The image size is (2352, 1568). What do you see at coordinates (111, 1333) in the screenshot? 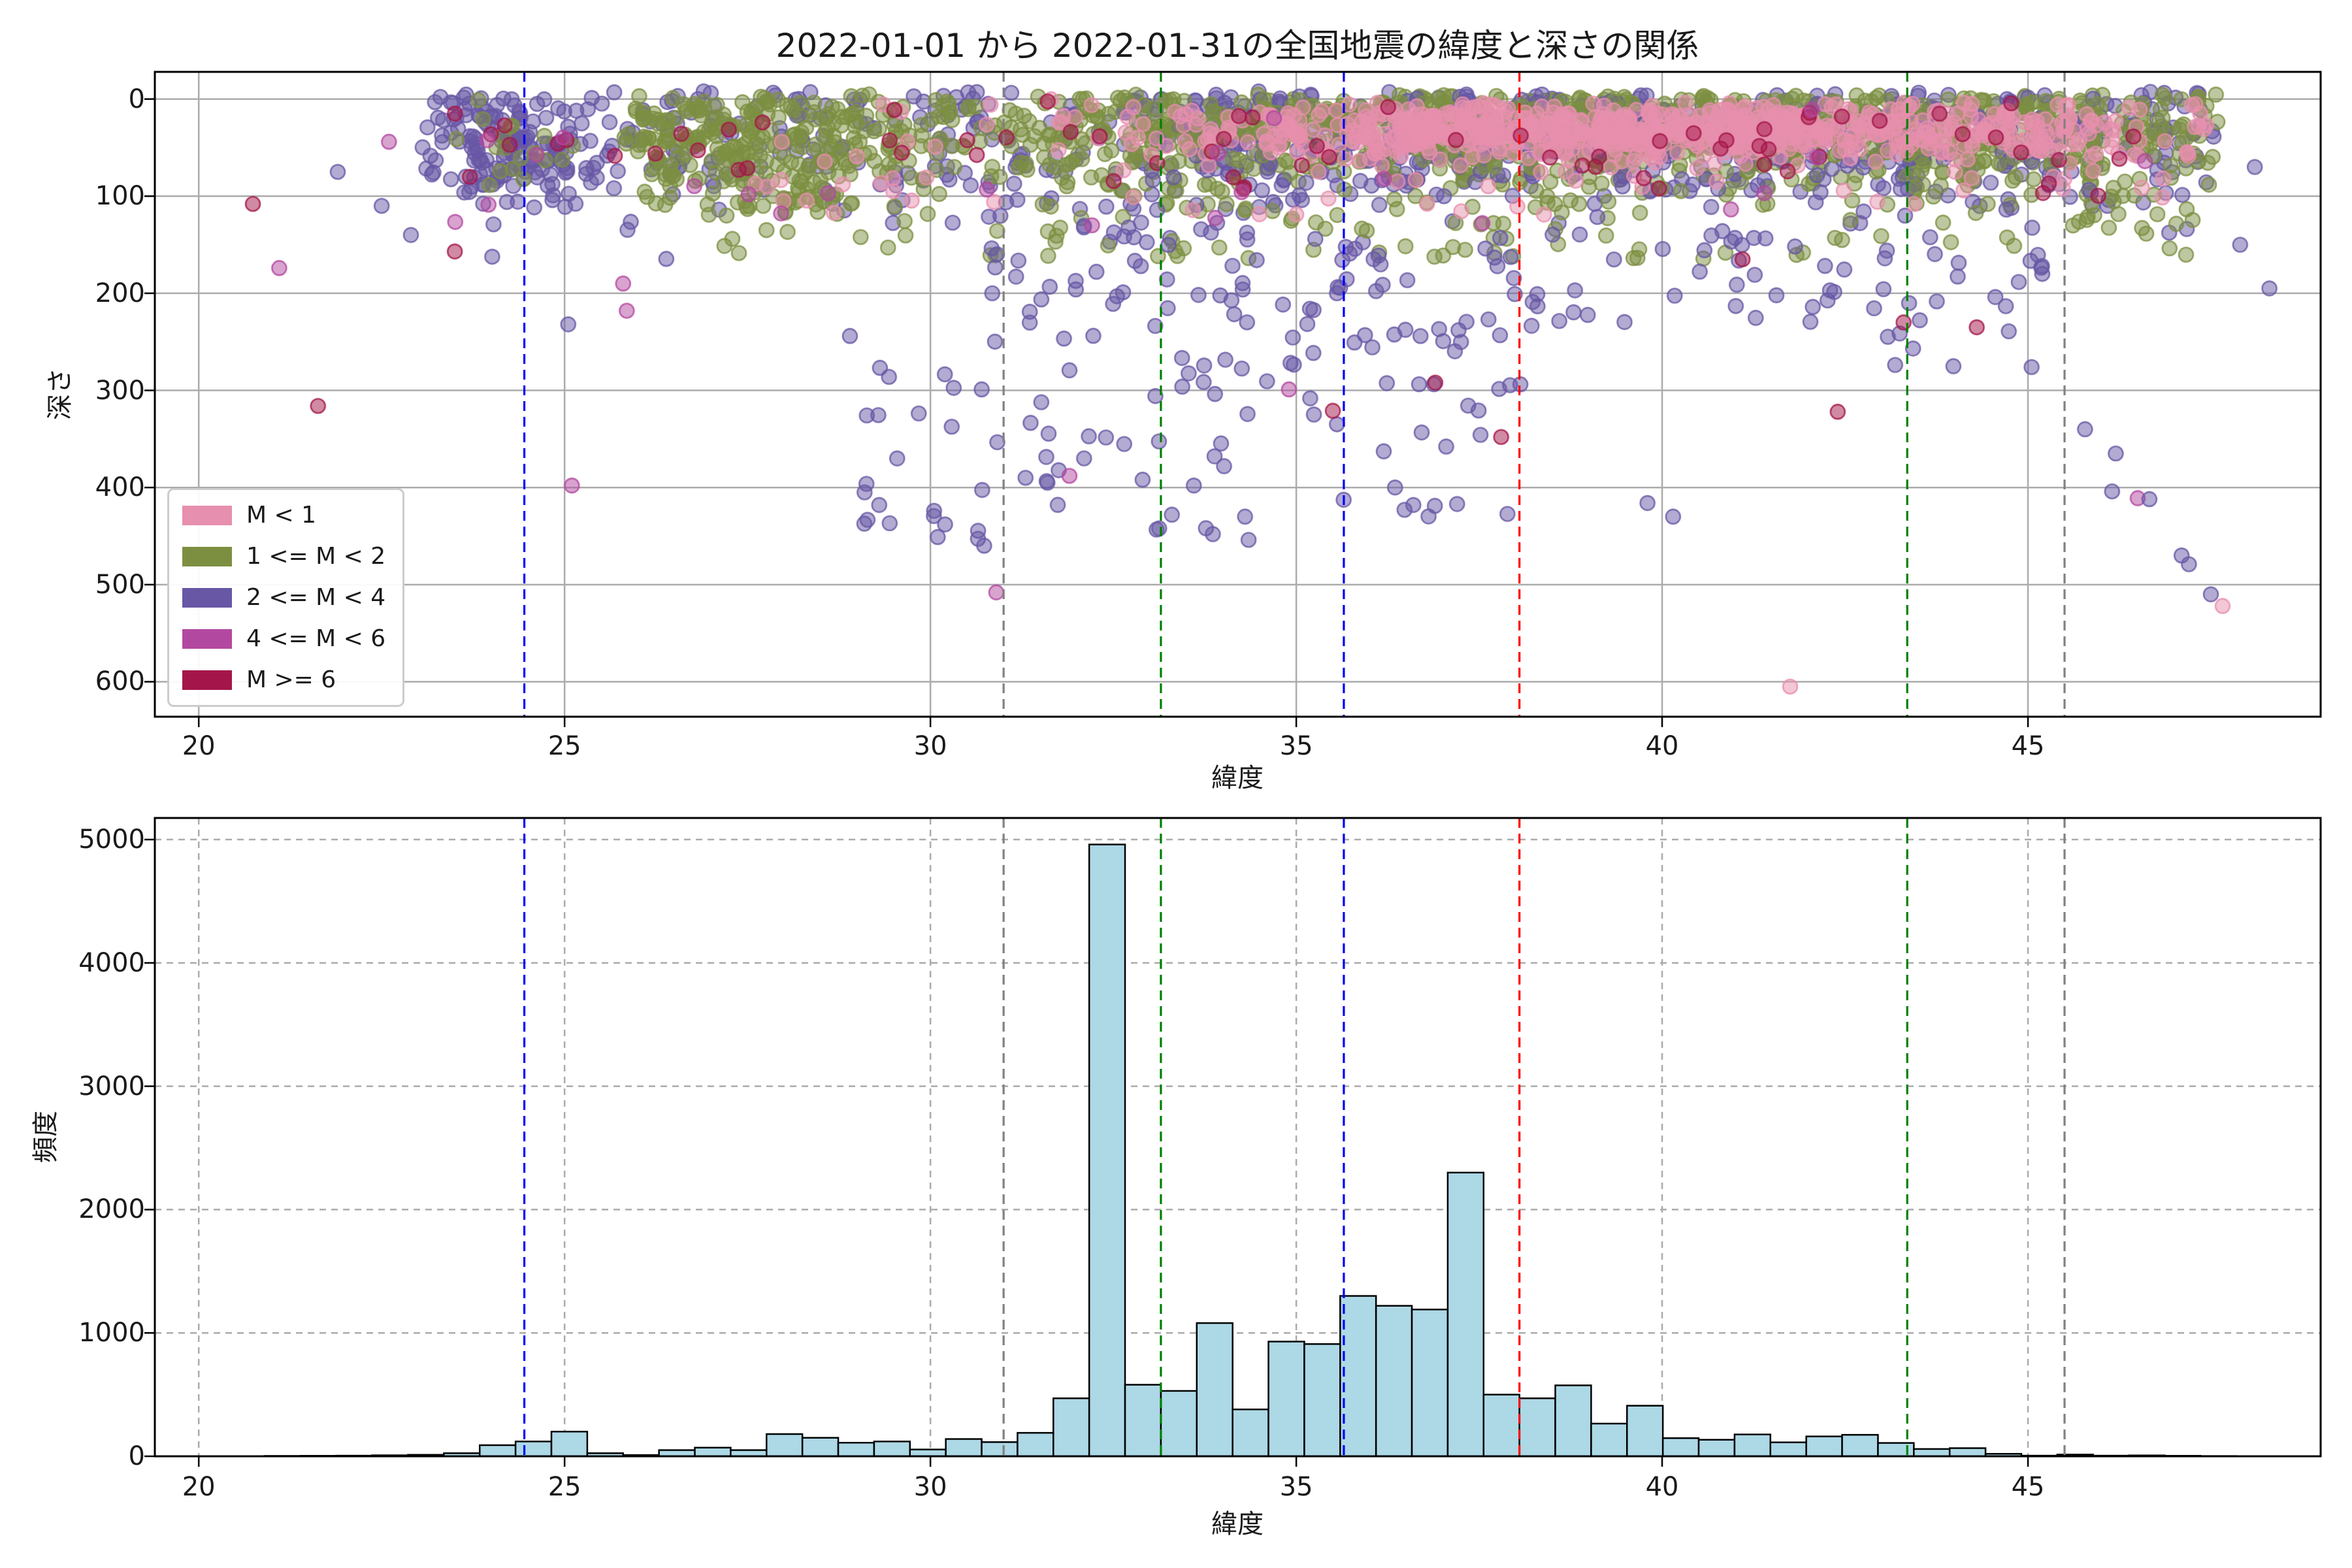
I see `y-tick-label: 1000` at bounding box center [111, 1333].